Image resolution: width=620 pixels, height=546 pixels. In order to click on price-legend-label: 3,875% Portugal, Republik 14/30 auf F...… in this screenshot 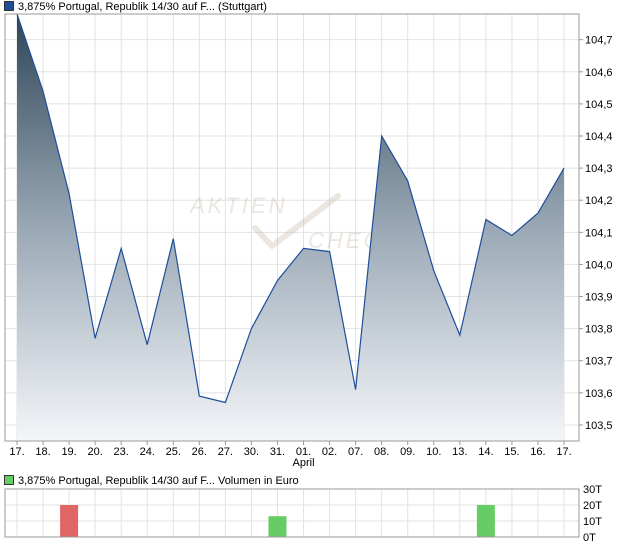, I will do `click(142, 7)`.